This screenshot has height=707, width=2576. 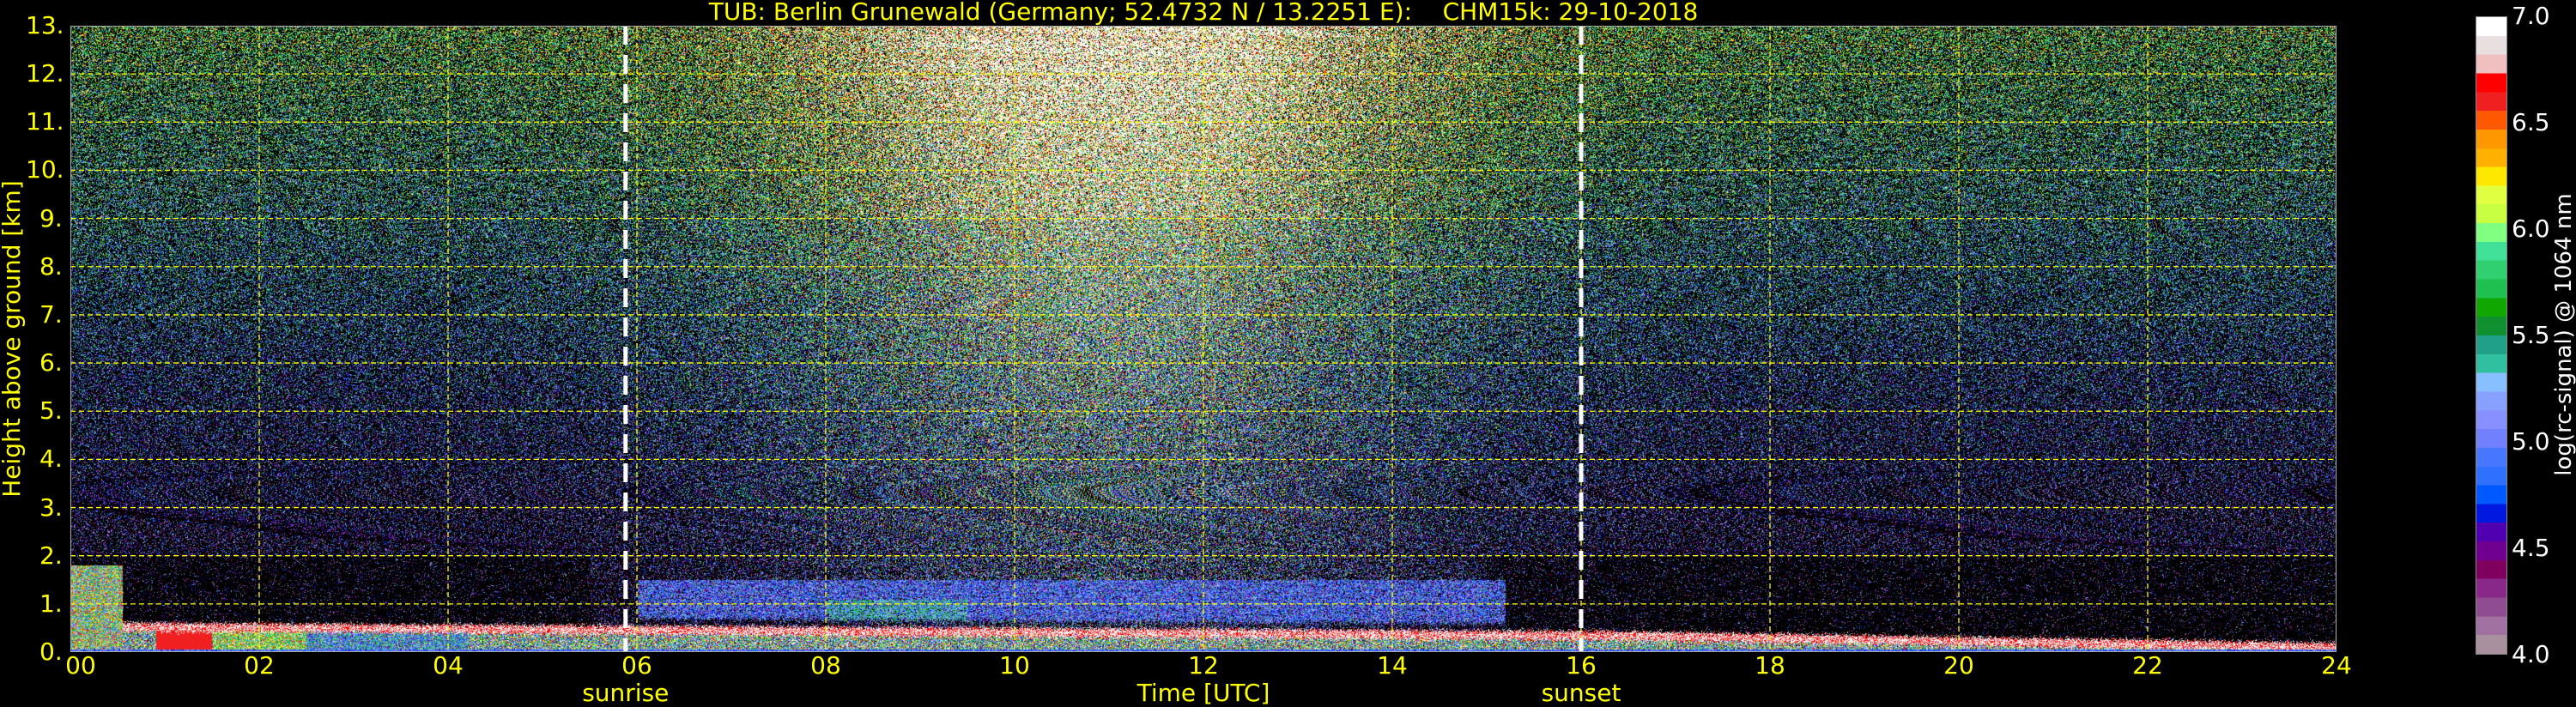 What do you see at coordinates (80, 666) in the screenshot?
I see `x-tick-label: 00` at bounding box center [80, 666].